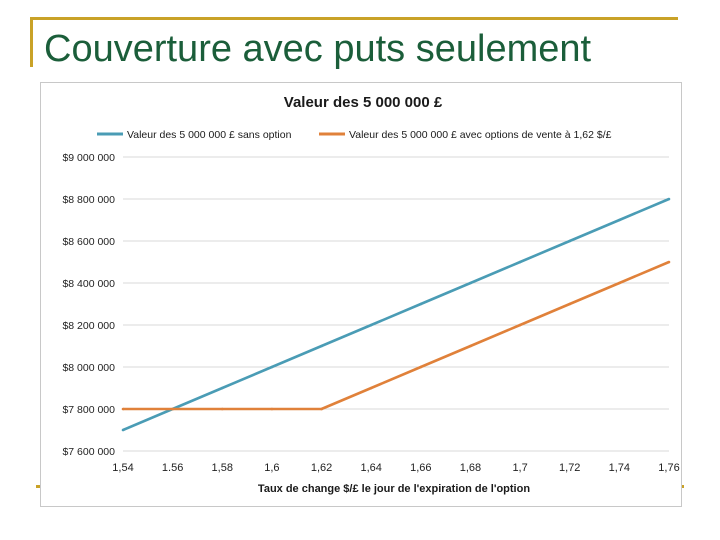 The height and width of the screenshot is (540, 720). What do you see at coordinates (668, 468) in the screenshot?
I see `x-tick-label: 1,76` at bounding box center [668, 468].